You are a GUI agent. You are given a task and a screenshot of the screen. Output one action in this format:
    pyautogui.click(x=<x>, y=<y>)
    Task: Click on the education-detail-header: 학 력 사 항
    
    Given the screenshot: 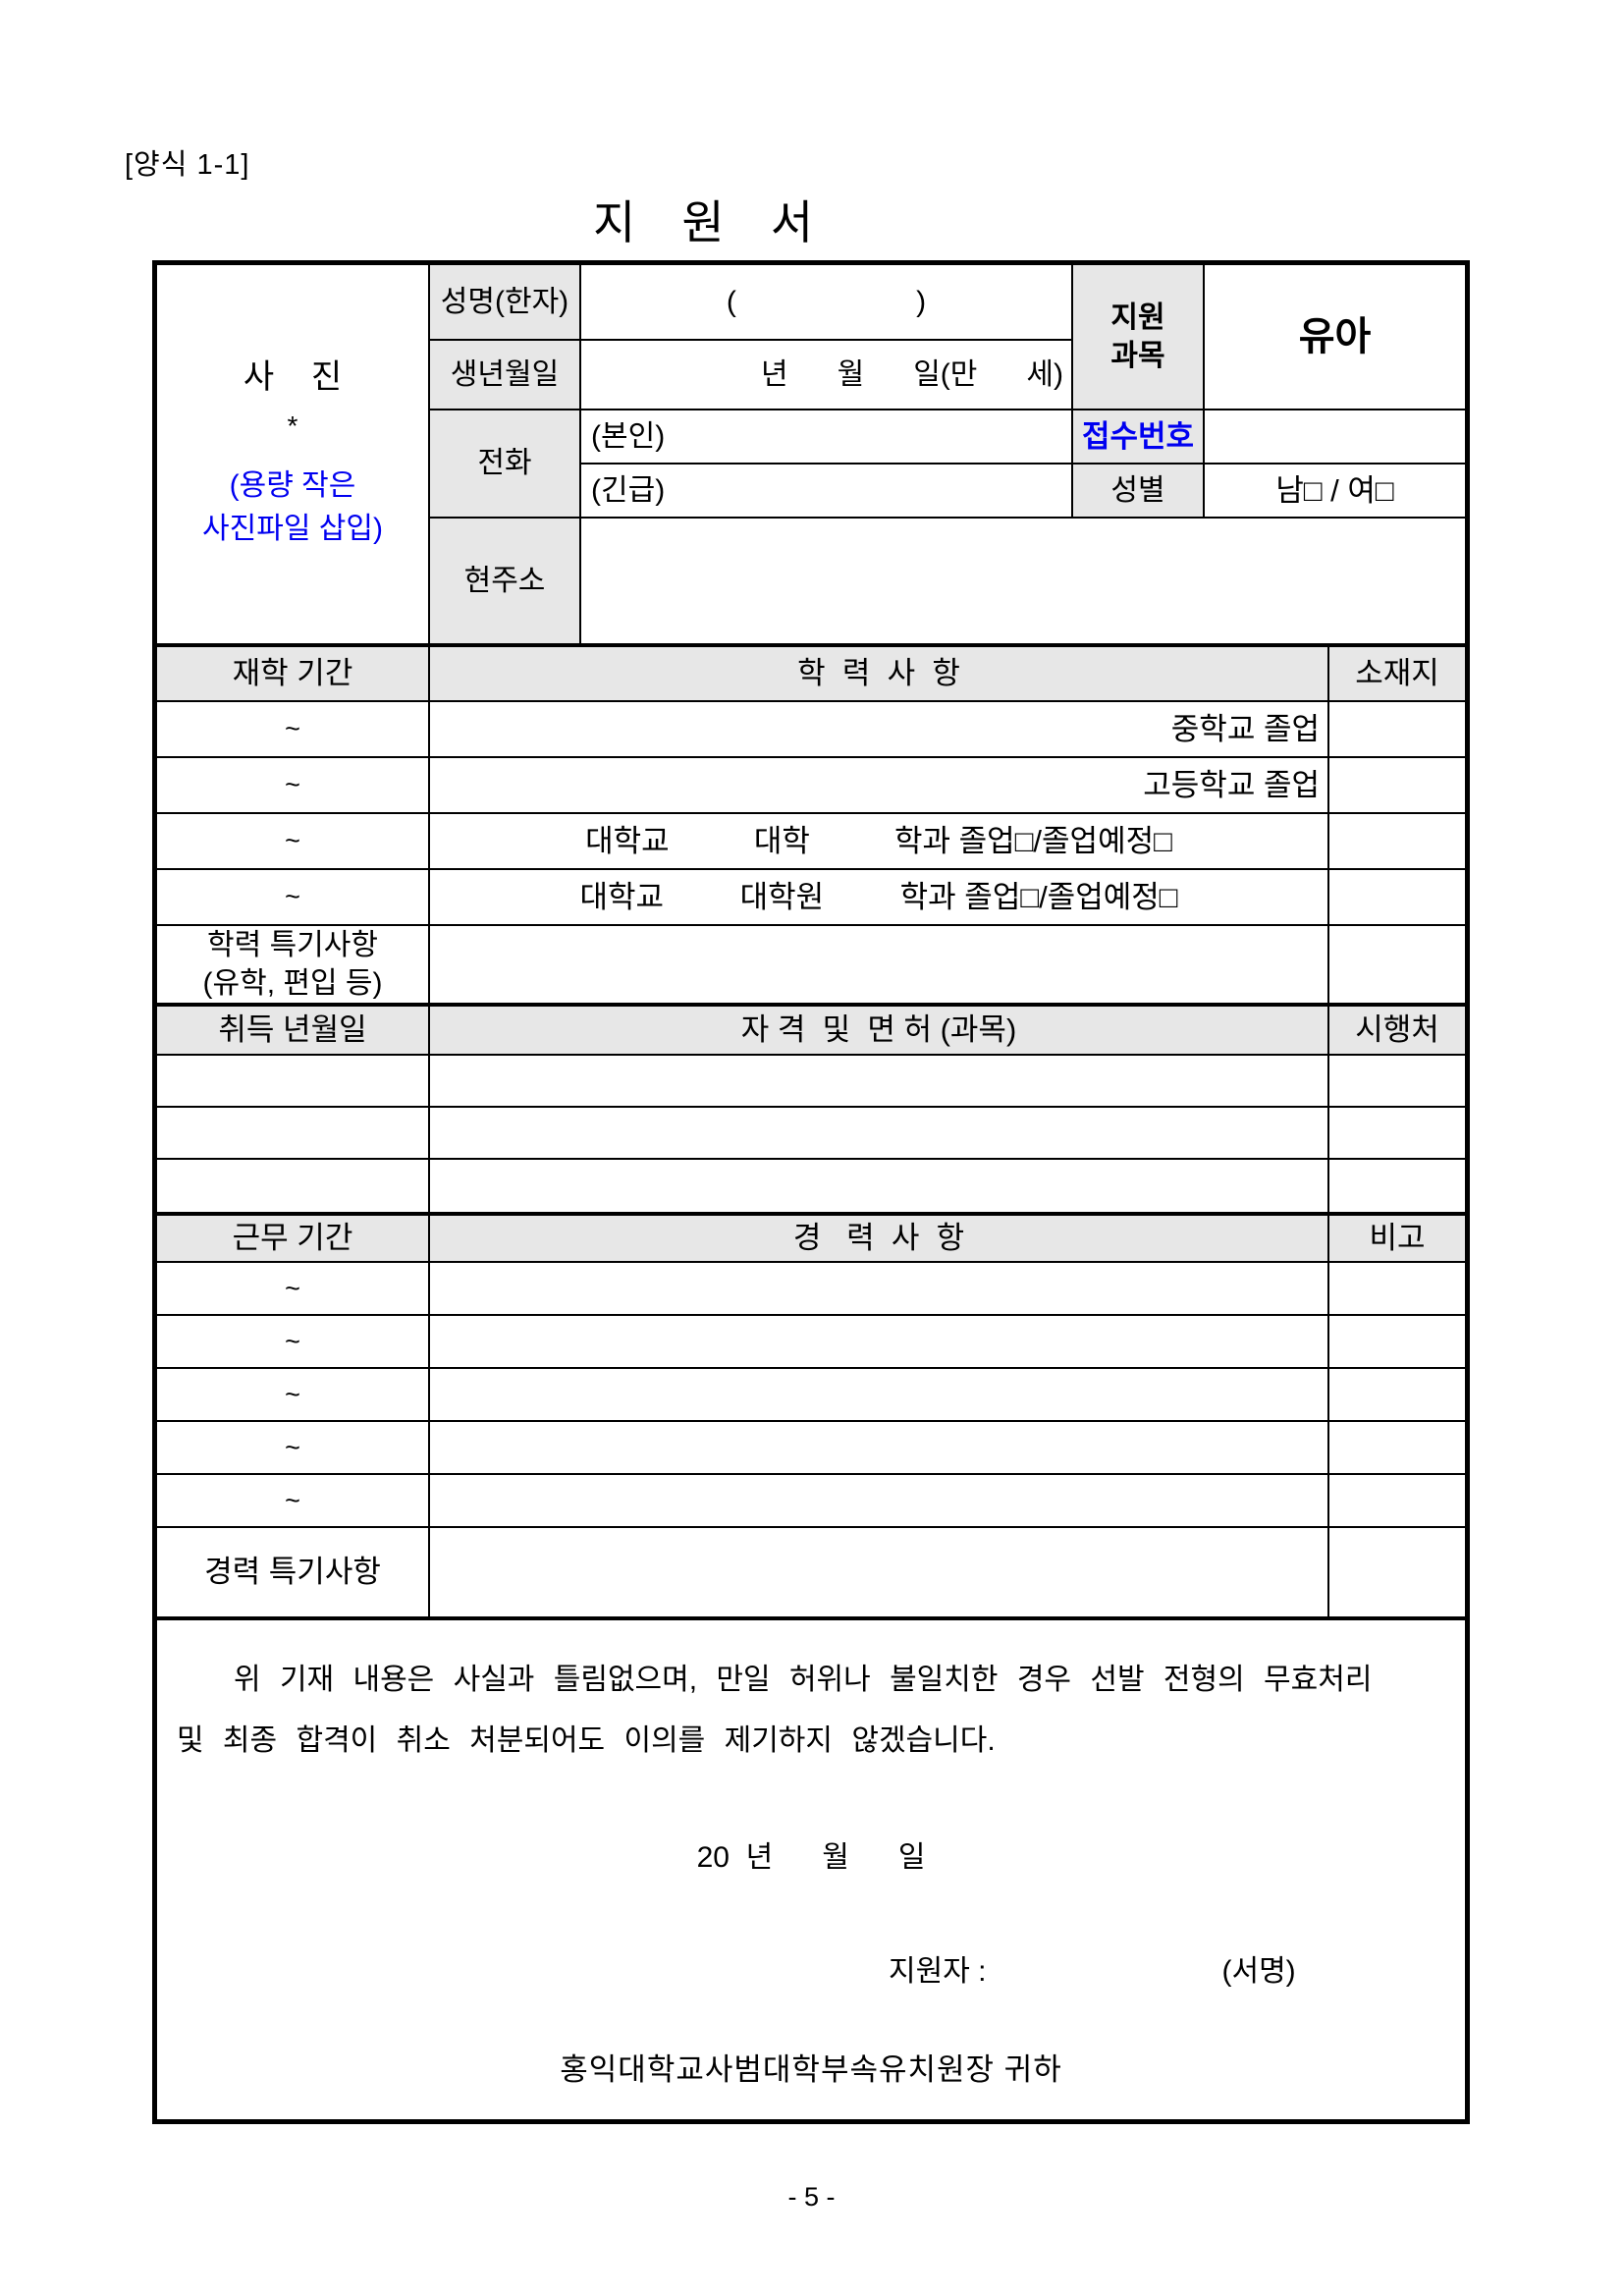 What is the action you would take?
    pyautogui.click(x=879, y=674)
    